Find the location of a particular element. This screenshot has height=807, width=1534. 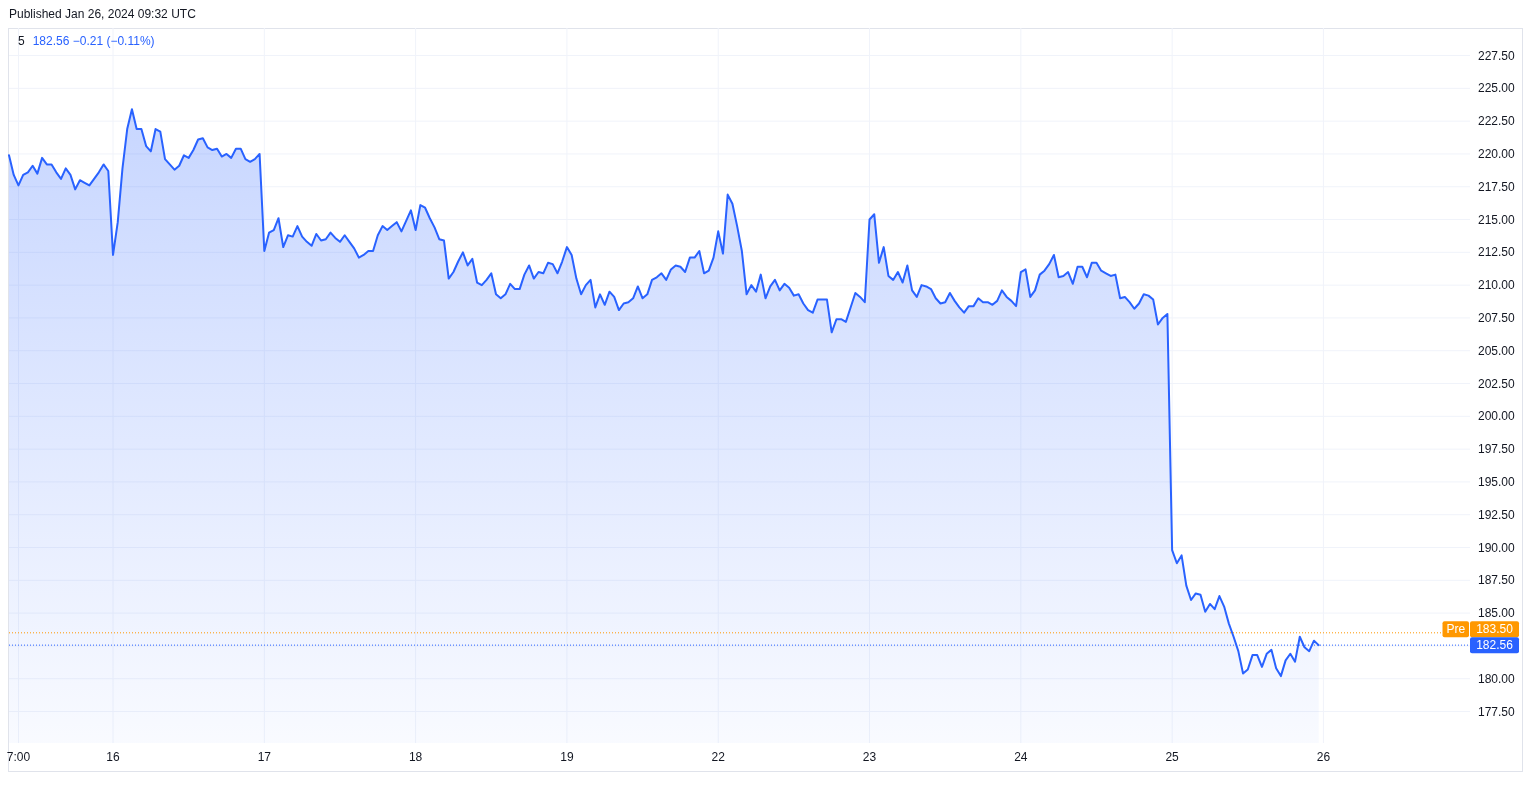

y-tick-label: 185.00 is located at coordinates (1497, 613).